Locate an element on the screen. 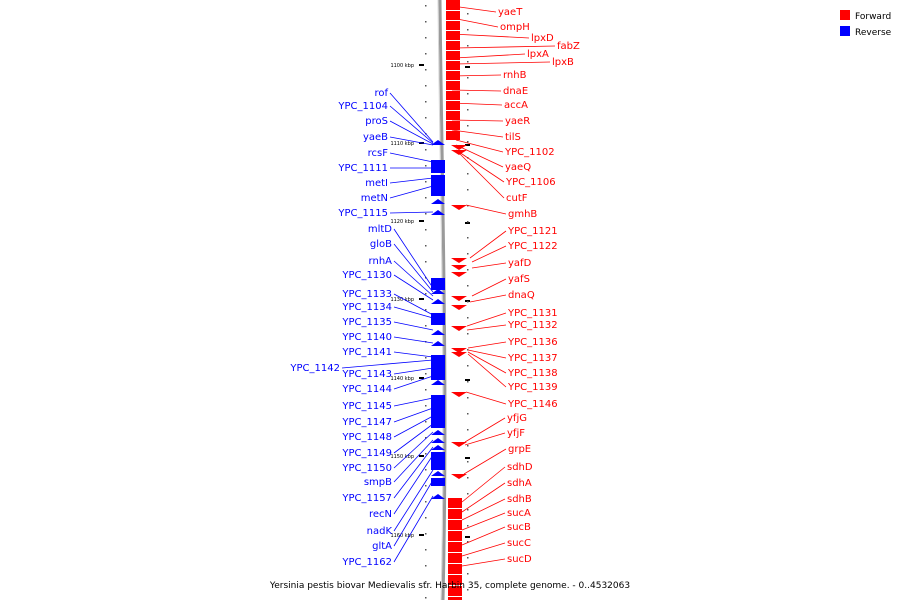  forward-gene-label: rnhB is located at coordinates (515, 75).